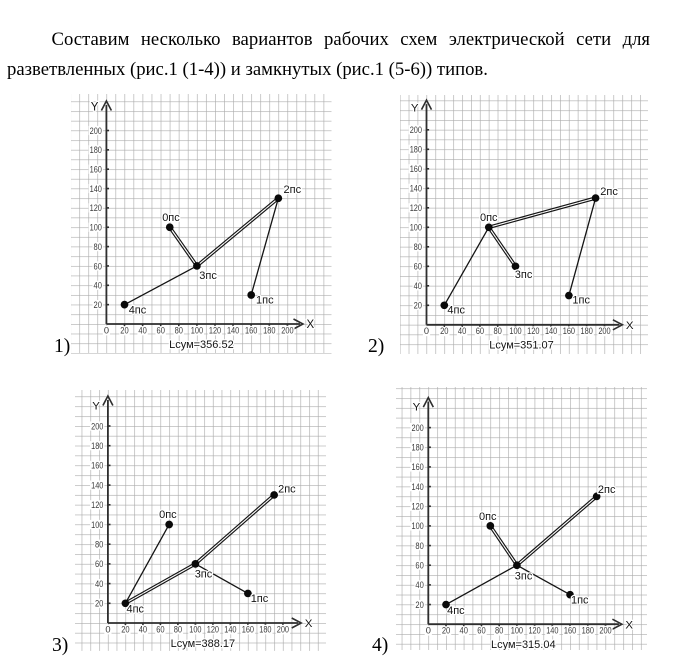  I want to click on svg-text: Lсум=388.17, so click(203, 643).